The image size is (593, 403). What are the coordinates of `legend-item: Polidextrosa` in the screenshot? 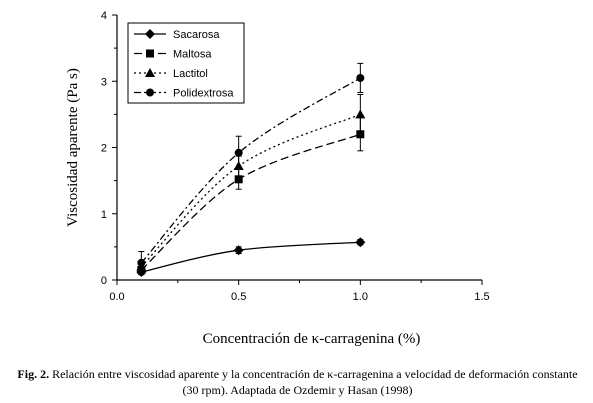 It's located at (184, 94).